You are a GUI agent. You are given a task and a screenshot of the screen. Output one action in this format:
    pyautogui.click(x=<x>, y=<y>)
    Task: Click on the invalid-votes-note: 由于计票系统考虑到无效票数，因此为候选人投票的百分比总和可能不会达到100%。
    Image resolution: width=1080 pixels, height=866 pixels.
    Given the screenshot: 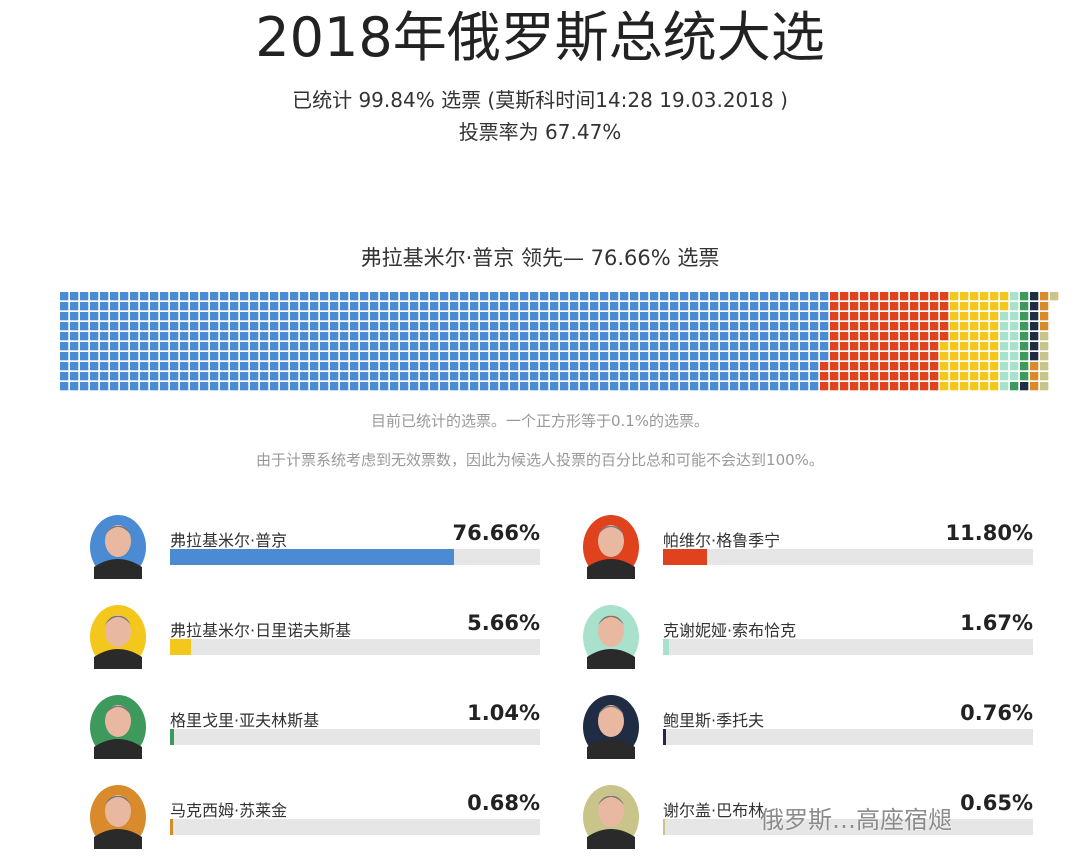 What is the action you would take?
    pyautogui.click(x=540, y=460)
    